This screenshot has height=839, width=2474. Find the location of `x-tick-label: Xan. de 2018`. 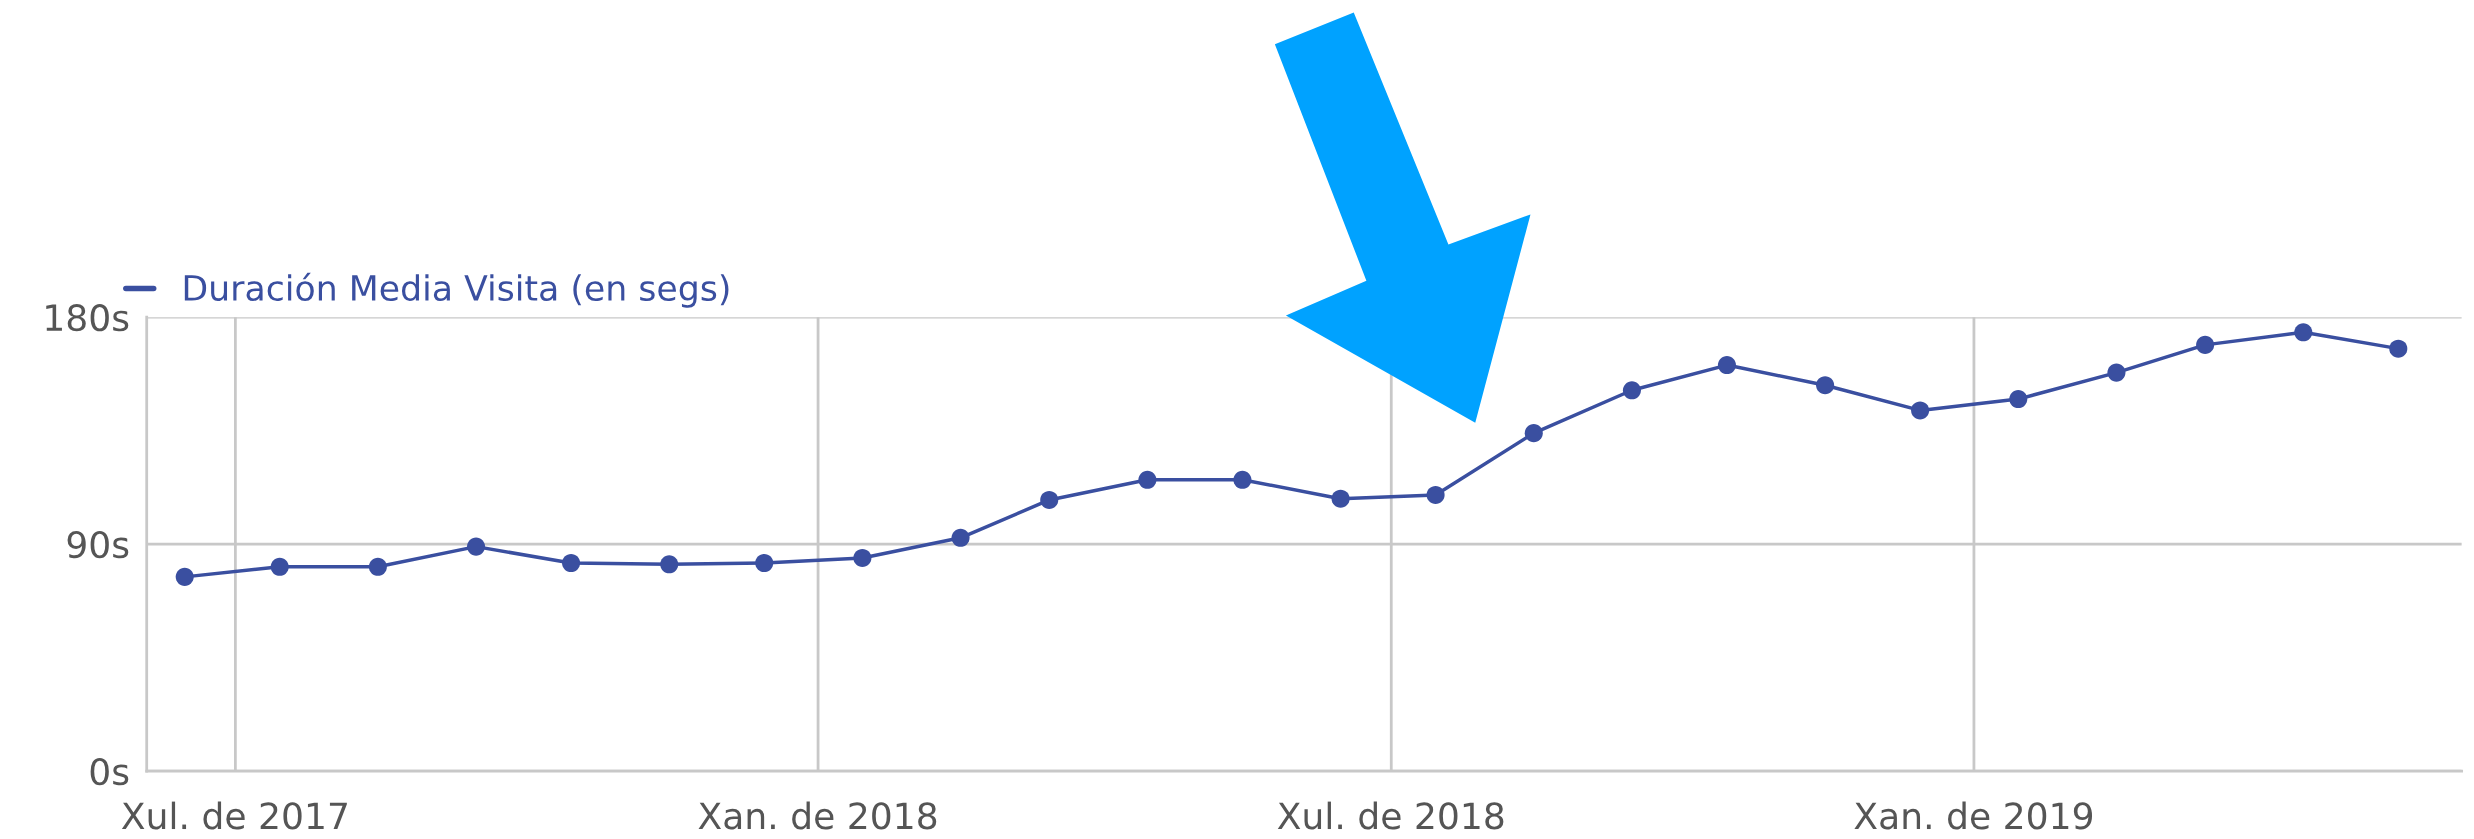

x-tick-label: Xan. de 2018 is located at coordinates (817, 815).